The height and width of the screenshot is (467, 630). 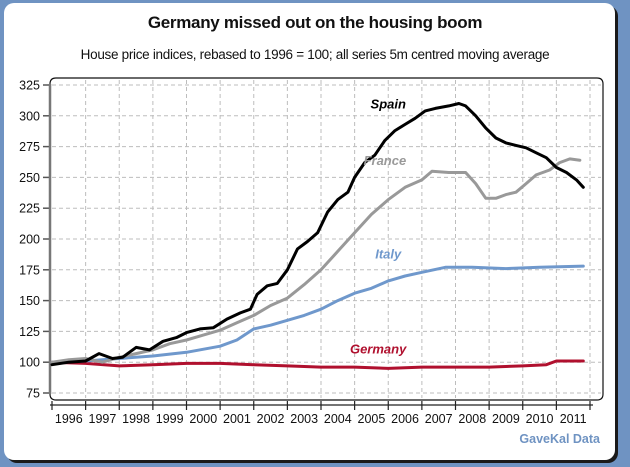 What do you see at coordinates (317, 364) in the screenshot?
I see `series-line-germany` at bounding box center [317, 364].